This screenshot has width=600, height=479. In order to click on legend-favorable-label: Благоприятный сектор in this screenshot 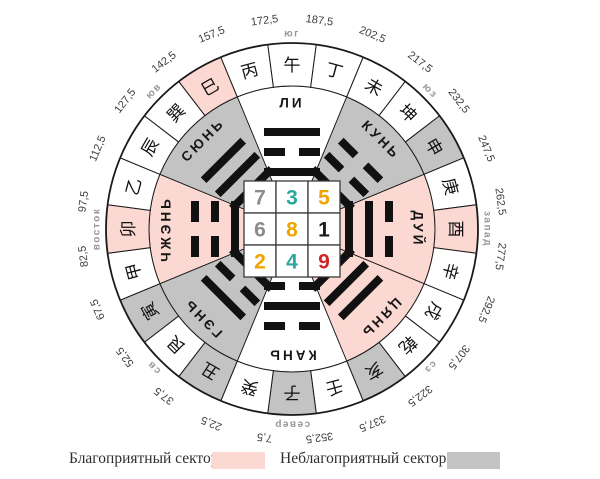, I will do `click(144, 458)`.